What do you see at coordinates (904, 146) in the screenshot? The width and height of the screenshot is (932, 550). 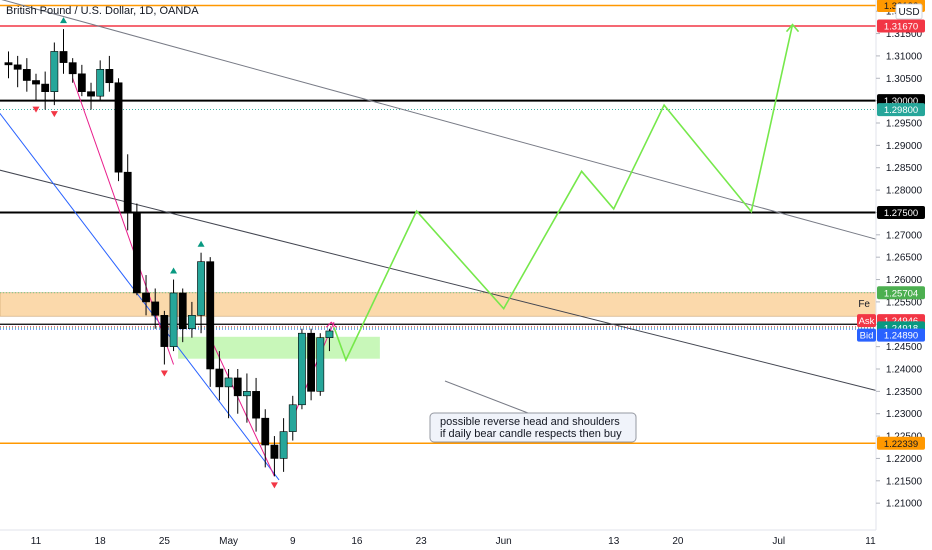 I see `y-tick-label-6: 1.29000` at bounding box center [904, 146].